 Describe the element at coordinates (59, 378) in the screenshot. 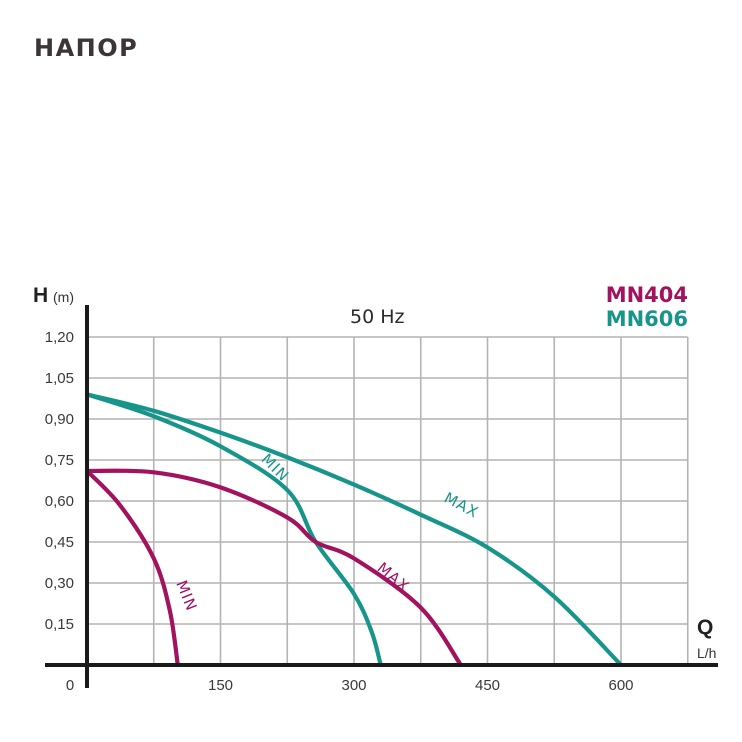

I see `y-tick-label: 1,05` at that location.